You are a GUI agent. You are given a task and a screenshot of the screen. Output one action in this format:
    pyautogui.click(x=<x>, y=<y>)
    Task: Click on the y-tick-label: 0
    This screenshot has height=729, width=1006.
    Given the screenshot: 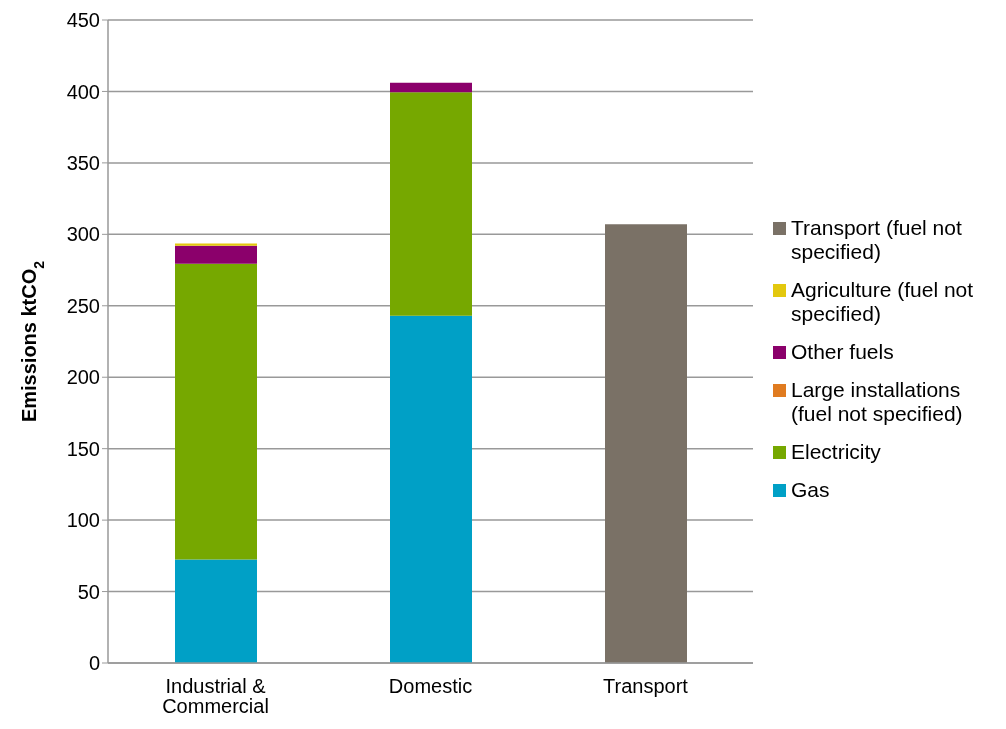 What is the action you would take?
    pyautogui.click(x=94, y=663)
    